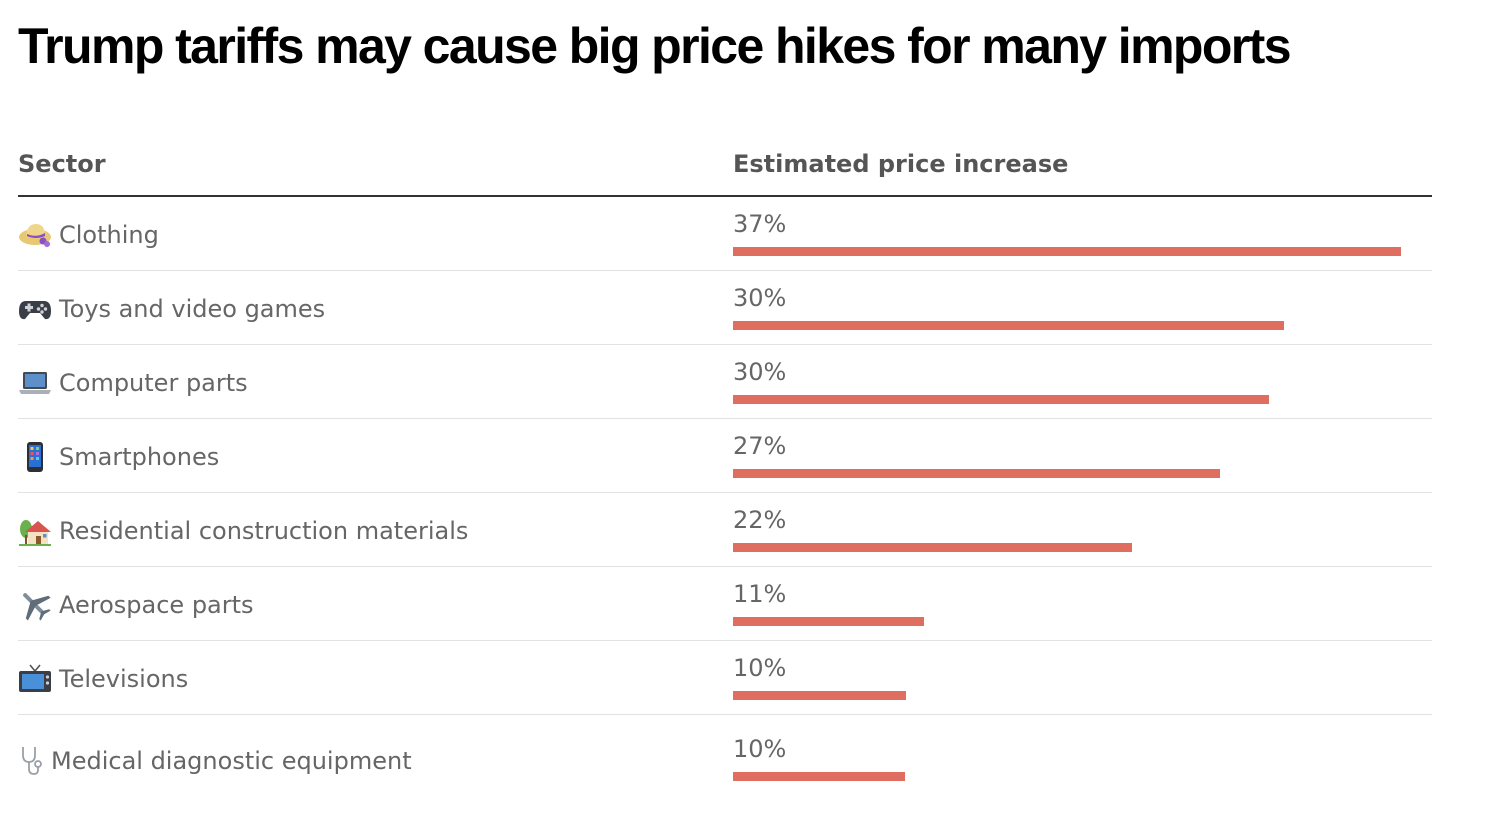  Describe the element at coordinates (62, 164) in the screenshot. I see `column-header-sector: Sector` at that location.